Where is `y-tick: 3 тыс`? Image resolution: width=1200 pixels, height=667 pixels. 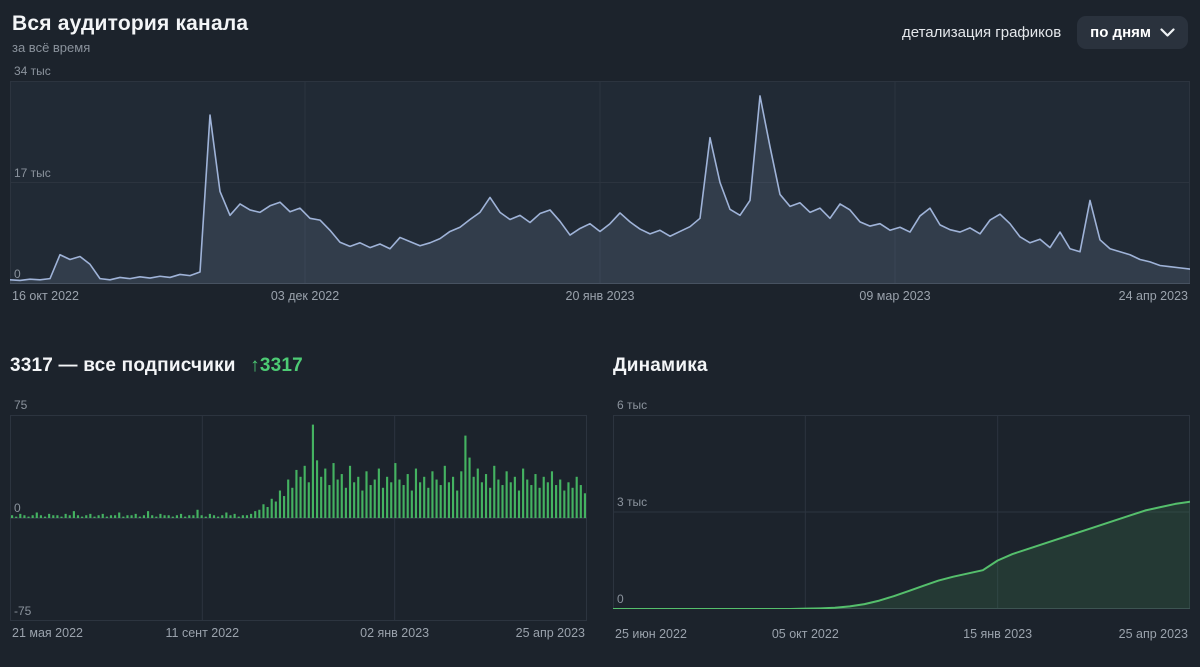
y-tick: 3 тыс is located at coordinates (632, 502).